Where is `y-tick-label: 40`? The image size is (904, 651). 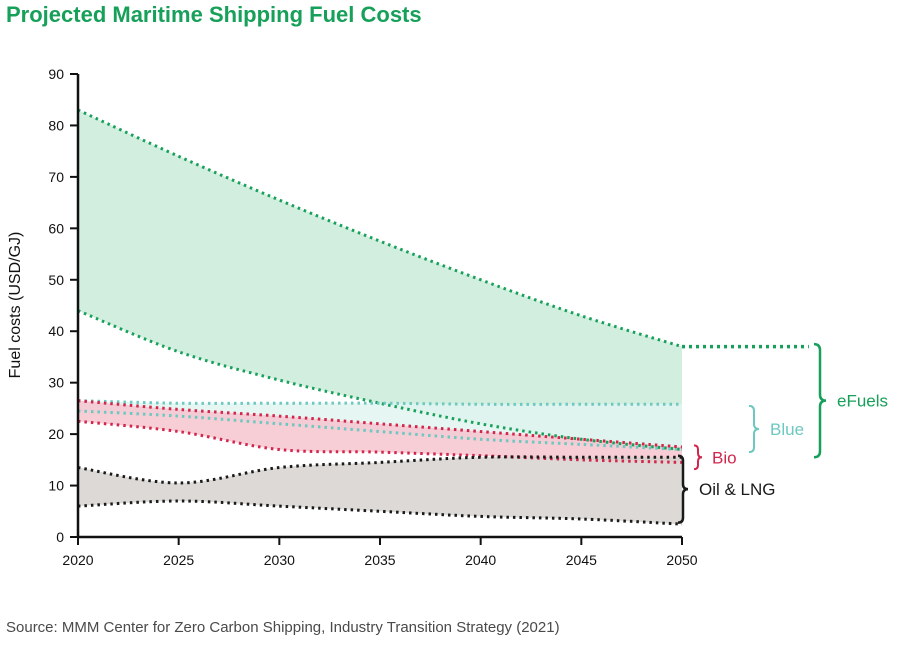 y-tick-label: 40 is located at coordinates (56, 331).